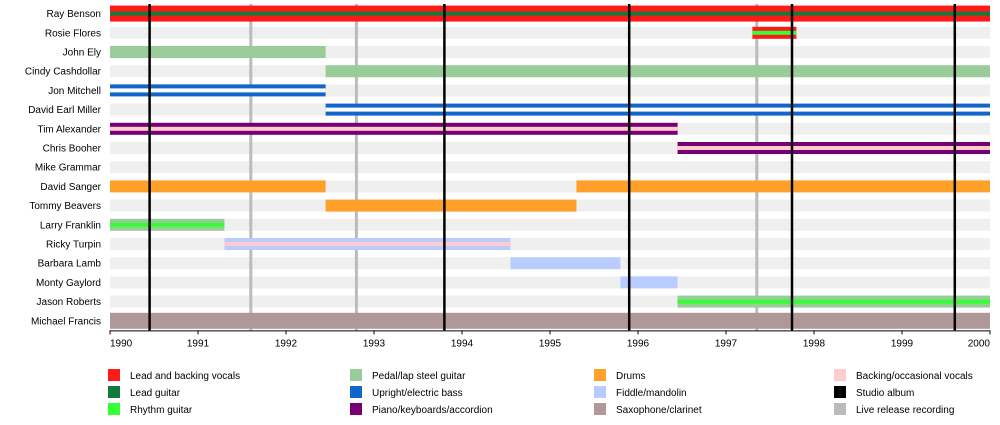 Image resolution: width=1000 pixels, height=425 pixels. What do you see at coordinates (69, 302) in the screenshot?
I see `member-name-jason-roberts: Jason Roberts` at bounding box center [69, 302].